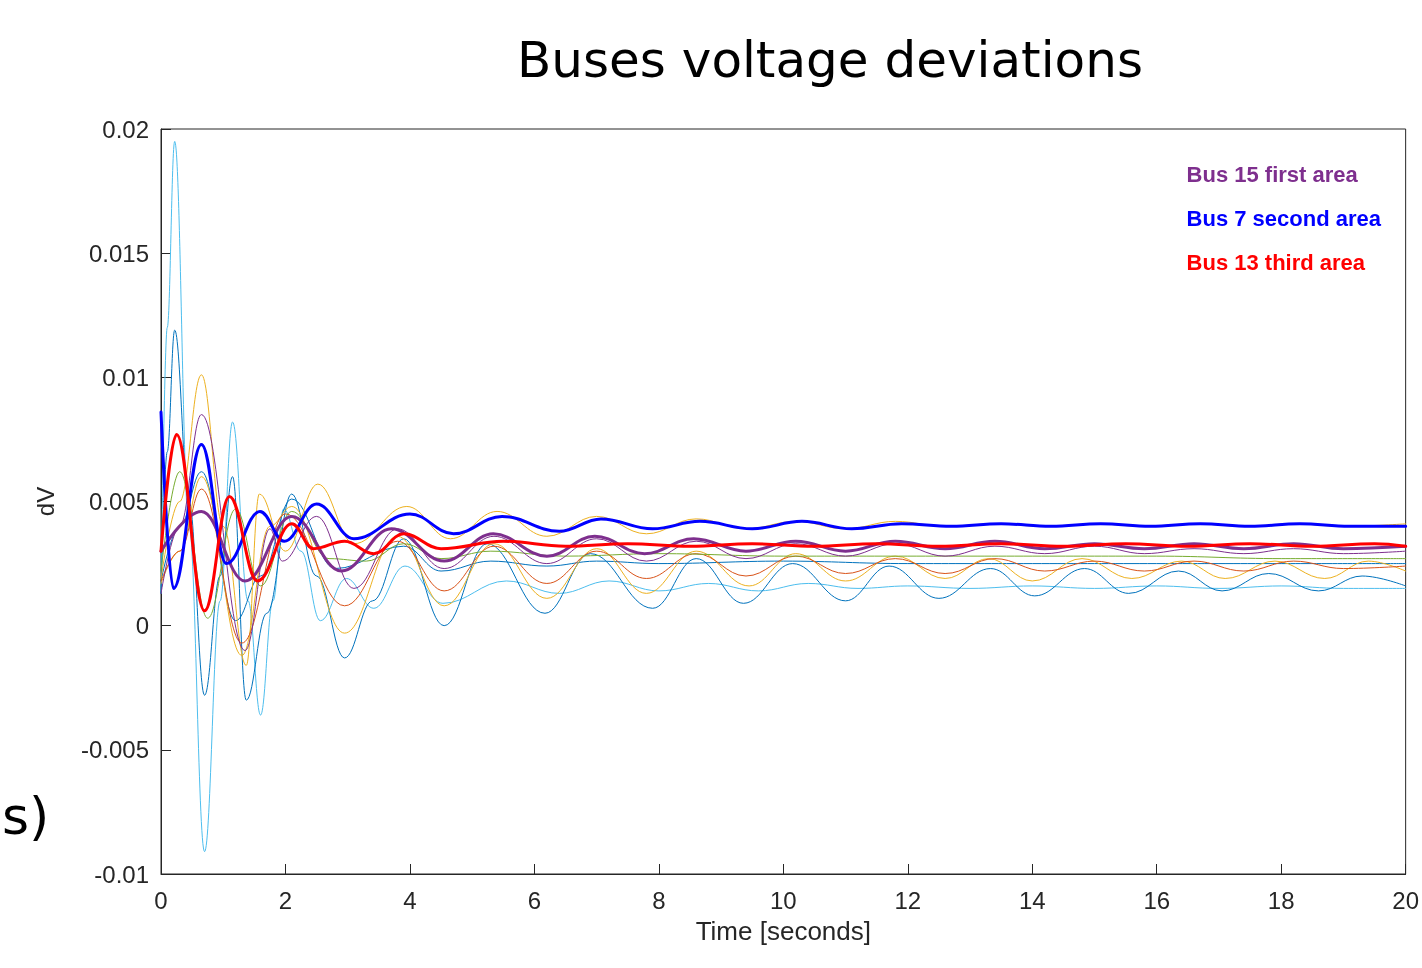 The image size is (1422, 968). Describe the element at coordinates (45, 501) in the screenshot. I see `y-axis-title: dV` at that location.